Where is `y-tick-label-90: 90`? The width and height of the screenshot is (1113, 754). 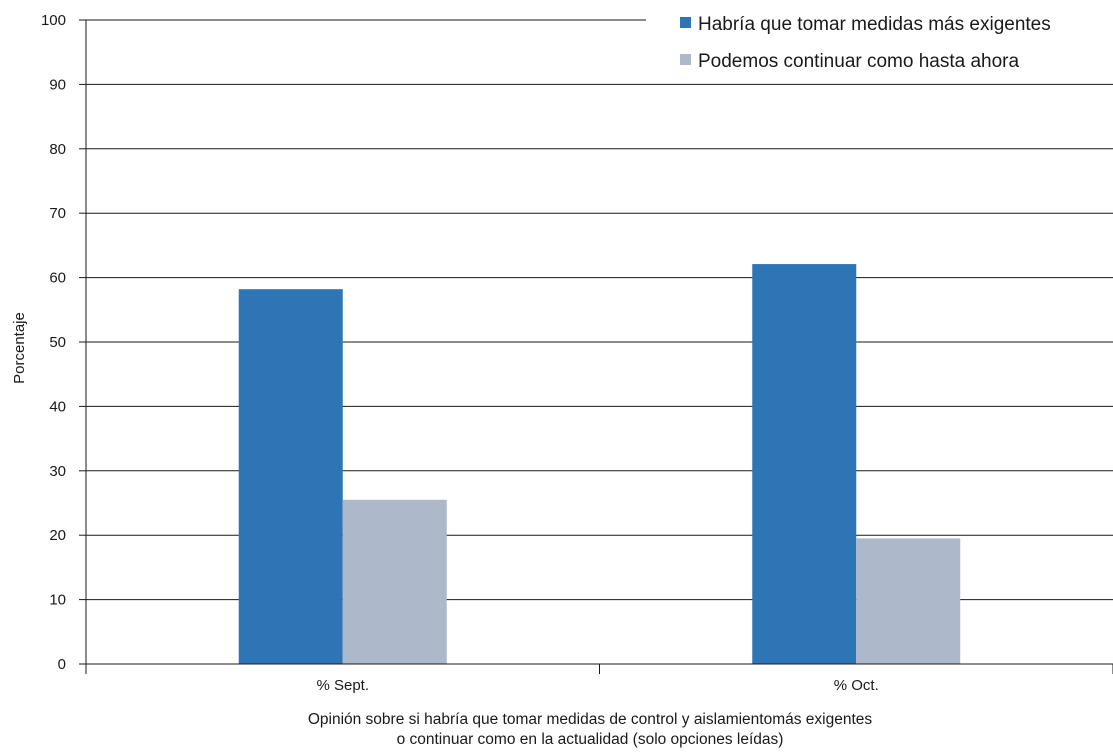 y-tick-label-90: 90 is located at coordinates (57, 84).